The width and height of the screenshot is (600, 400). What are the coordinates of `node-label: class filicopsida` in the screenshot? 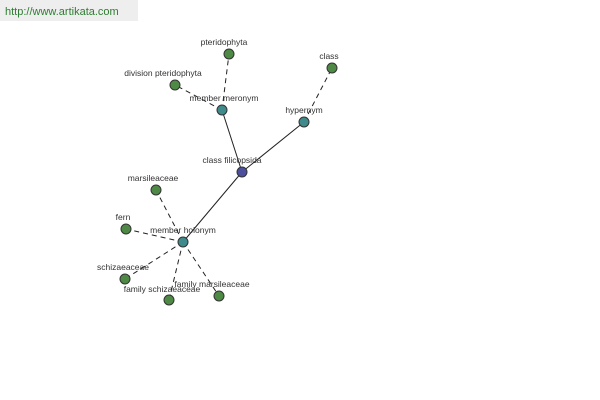 It's located at (231, 160).